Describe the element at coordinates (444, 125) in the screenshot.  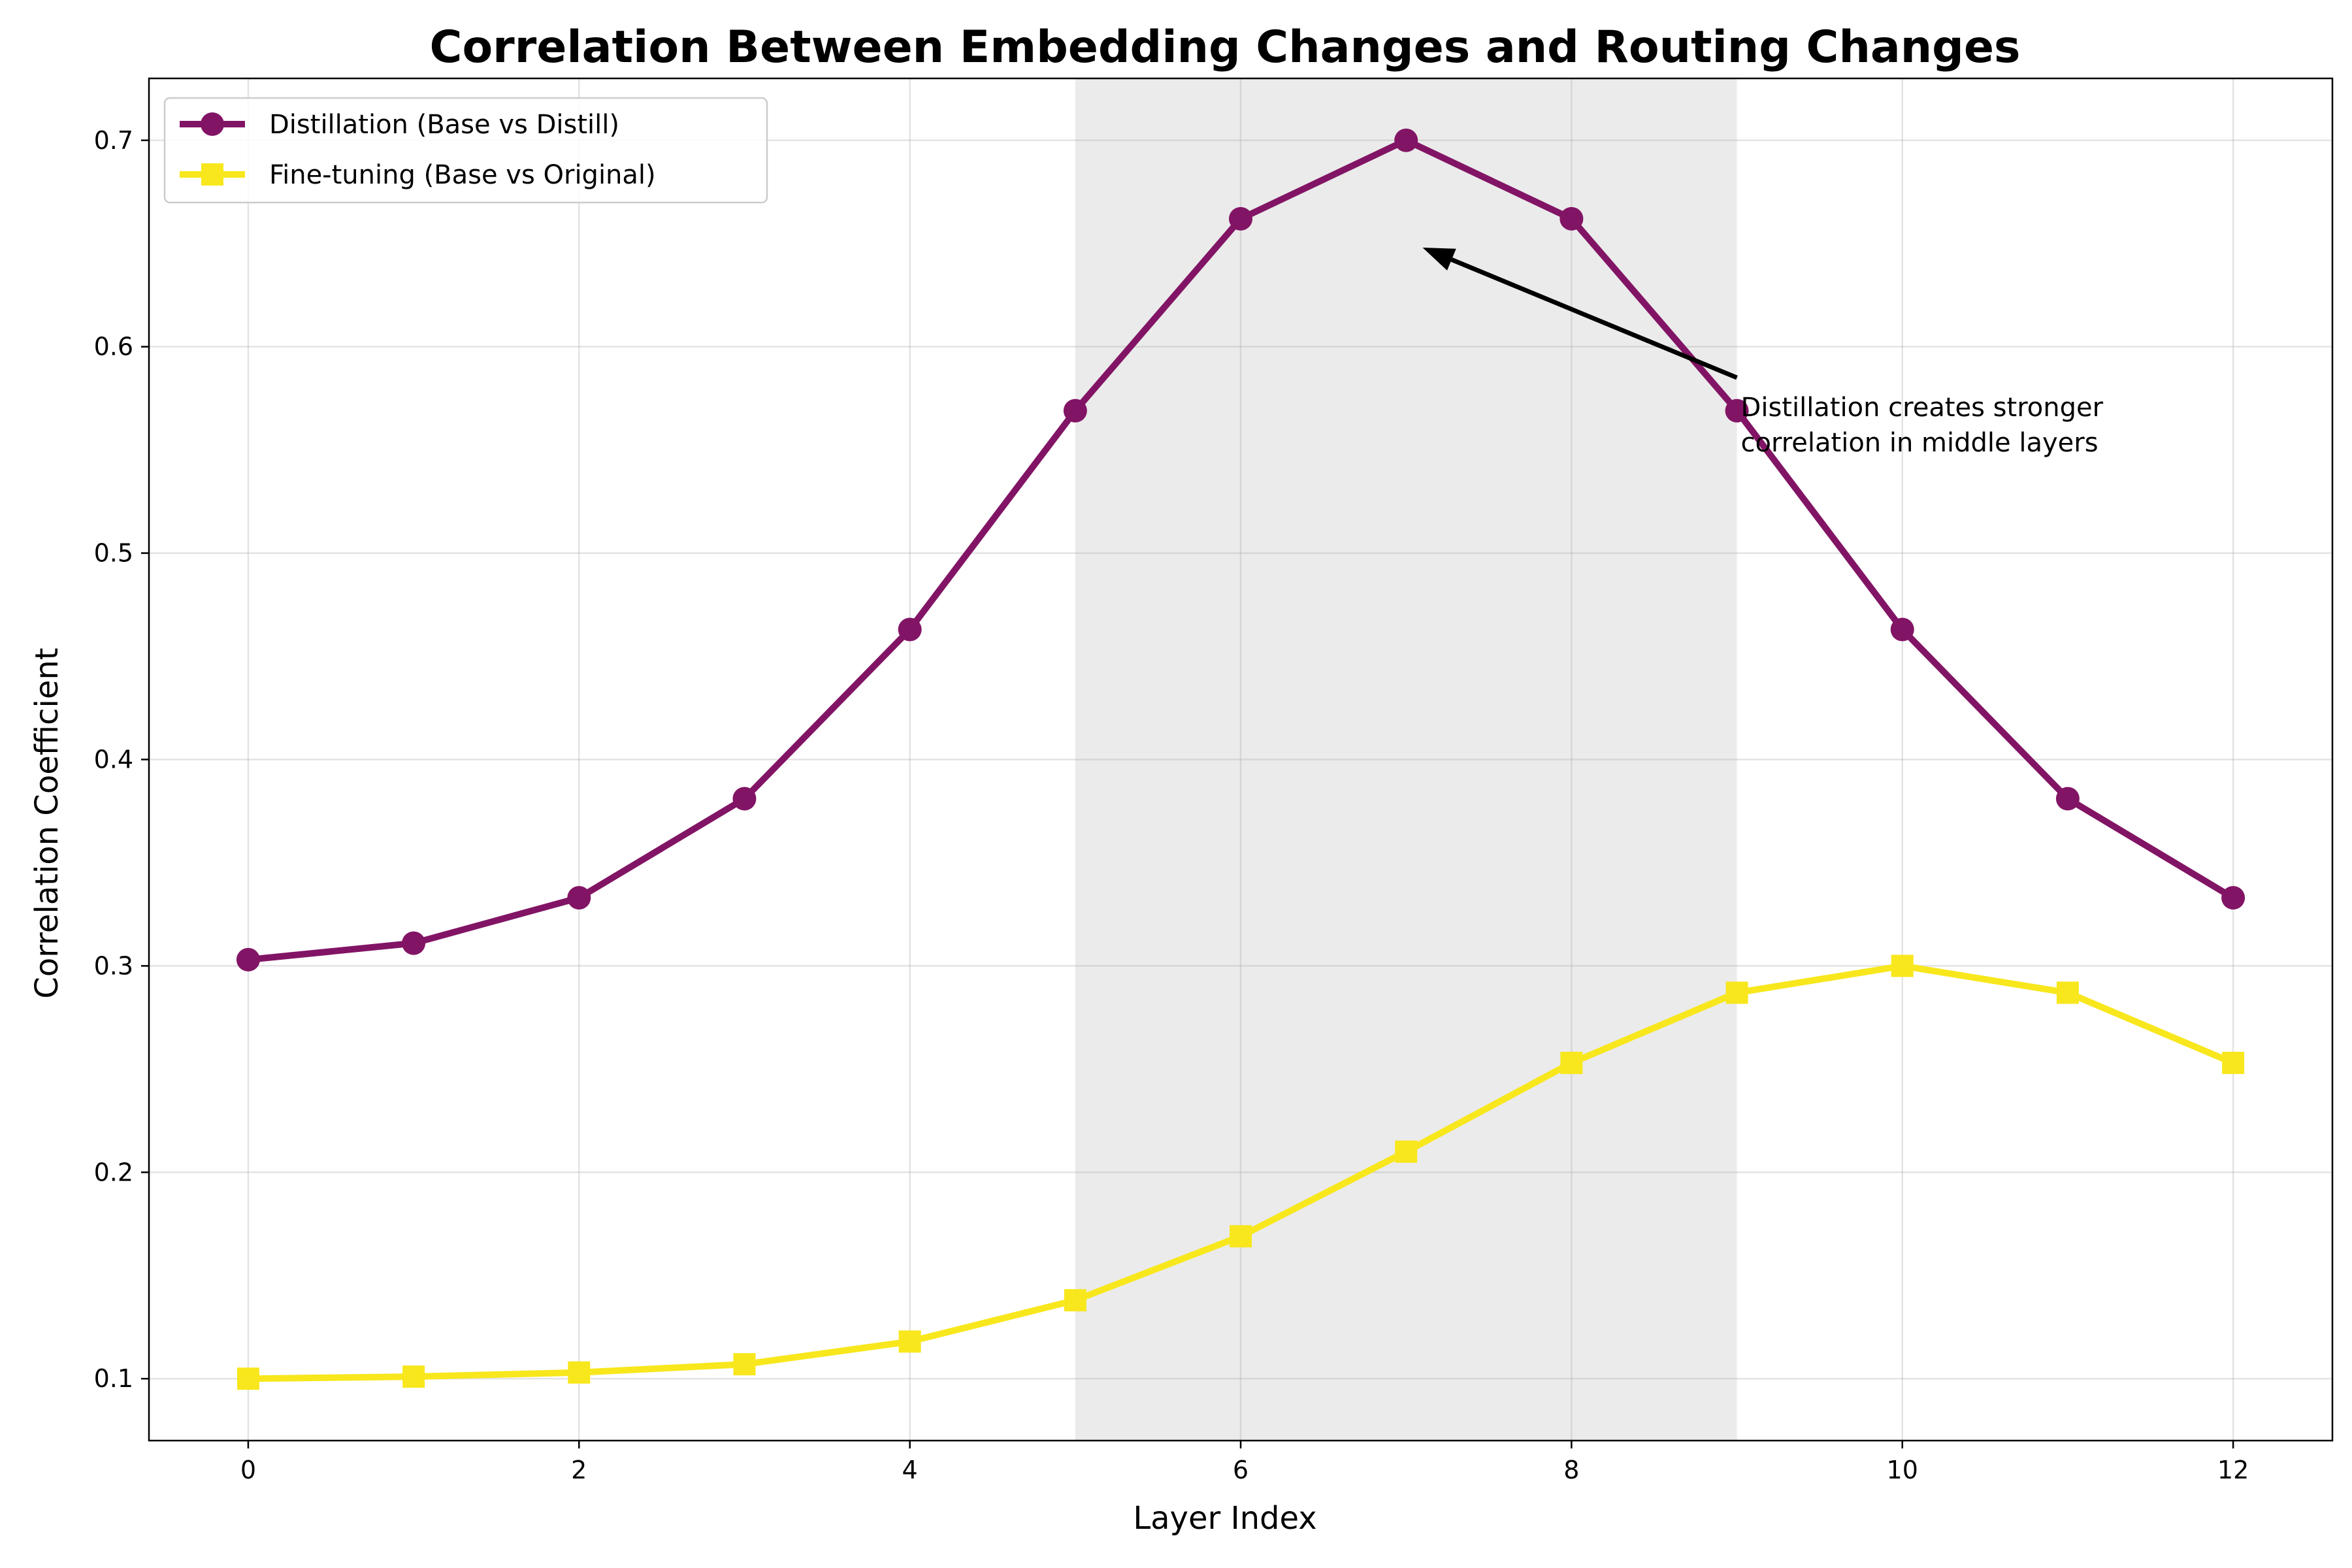
I see `legend-label: Distillation (Base vs Distill)` at that location.